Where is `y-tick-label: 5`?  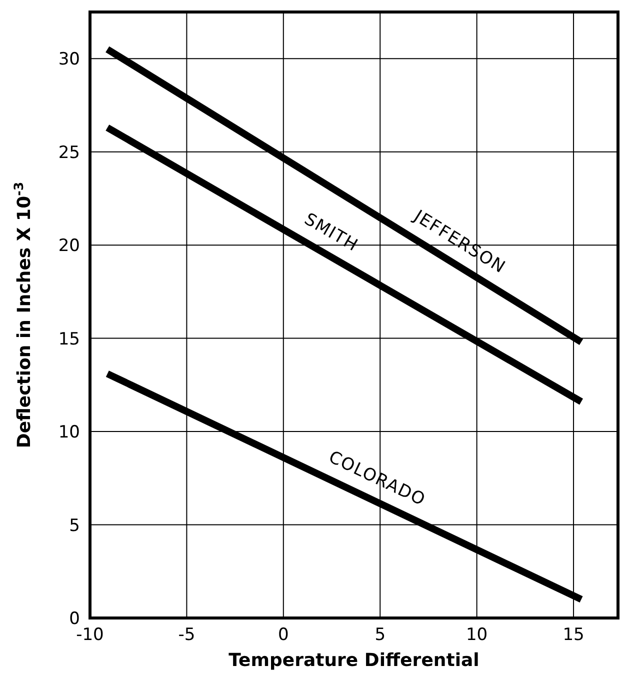 y-tick-label: 5 is located at coordinates (74, 526).